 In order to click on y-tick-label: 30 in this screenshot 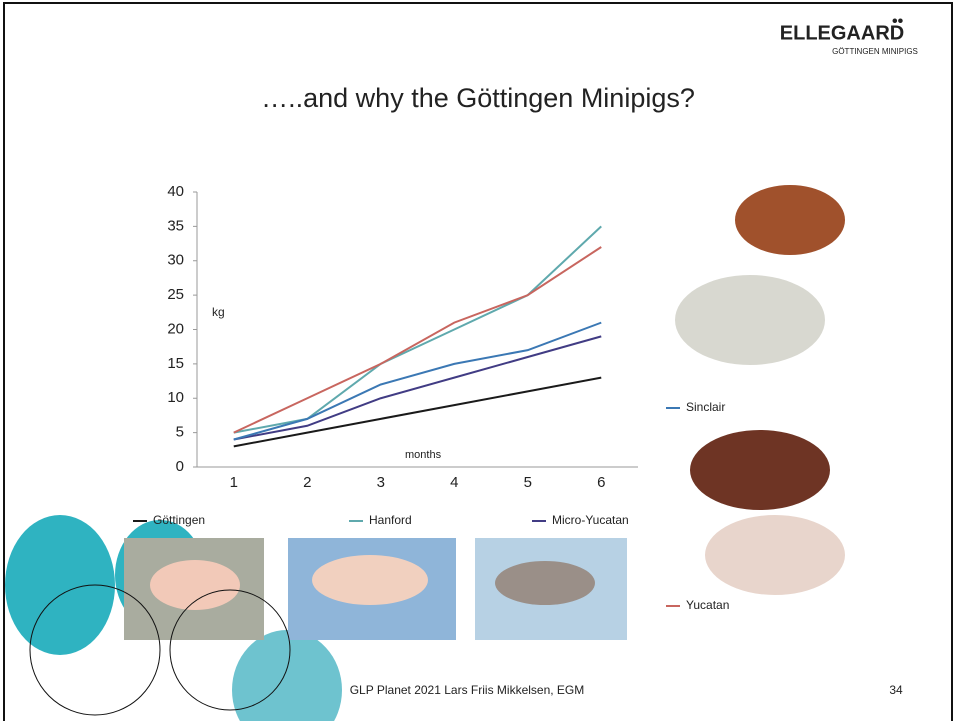, I will do `click(175, 260)`.